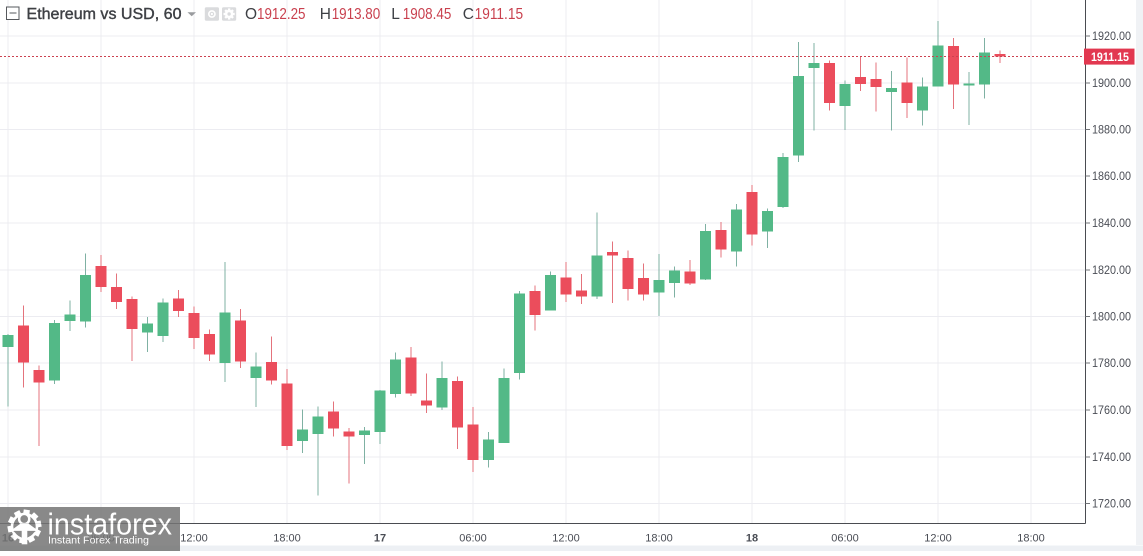 This screenshot has width=1143, height=556. What do you see at coordinates (1111, 505) in the screenshot?
I see `svg-text: 1720.00` at bounding box center [1111, 505].